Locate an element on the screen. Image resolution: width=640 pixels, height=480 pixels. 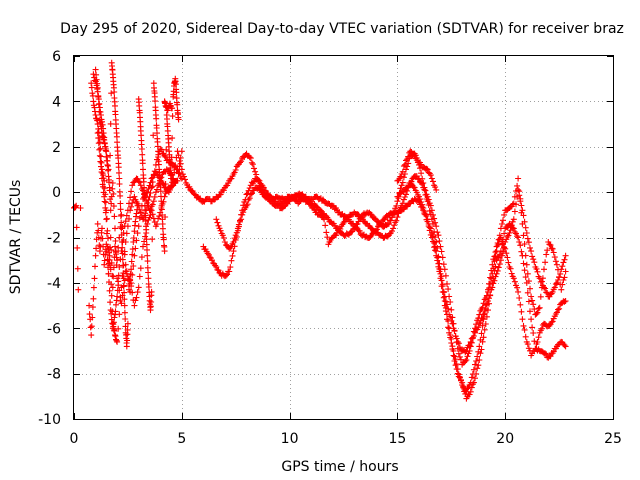
y-tick-label: 0 is located at coordinates (56, 193).